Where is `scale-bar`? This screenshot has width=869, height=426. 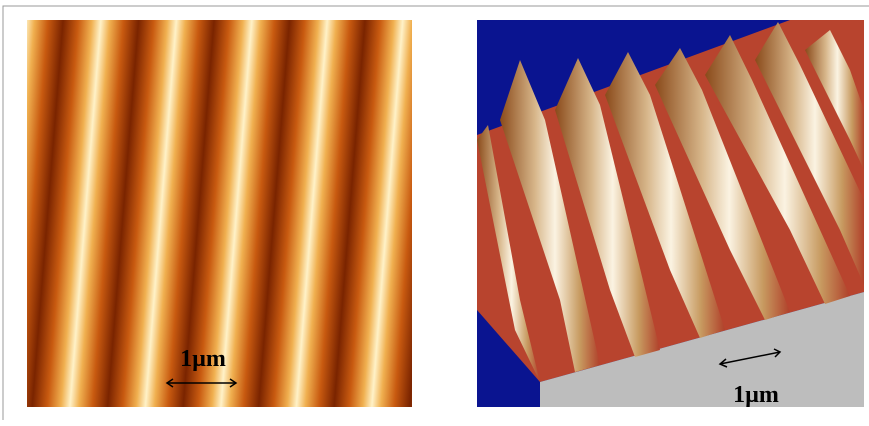
scale-bar is located at coordinates (750, 358).